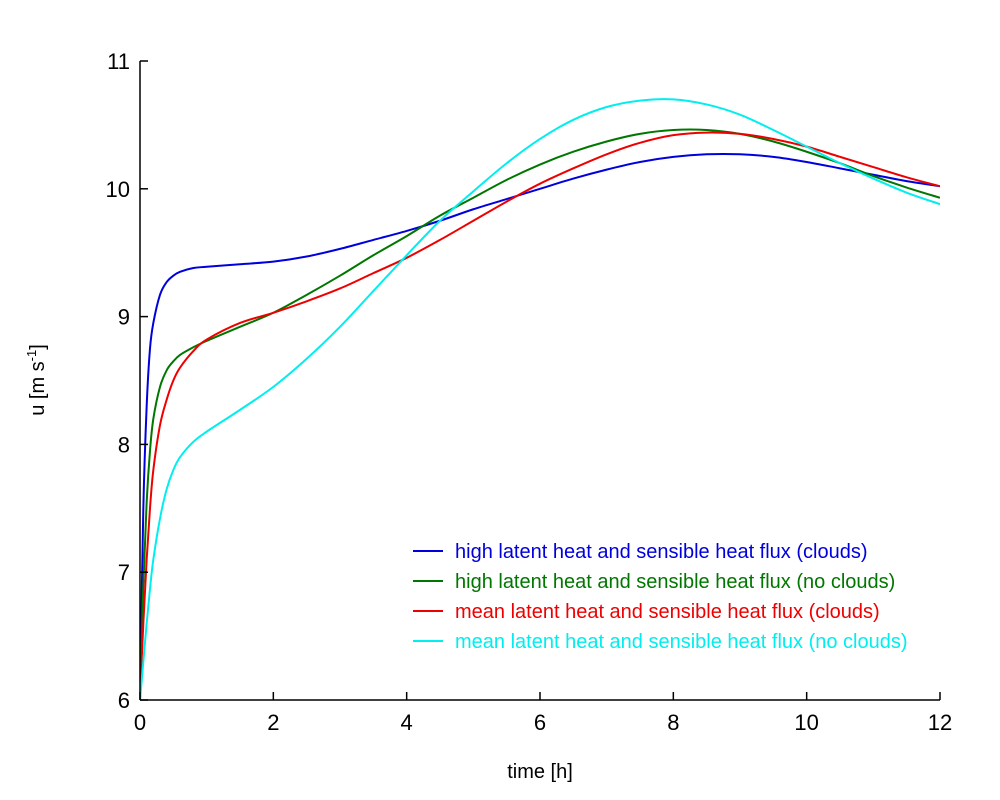  What do you see at coordinates (140, 722) in the screenshot?
I see `x-tick-label: 0` at bounding box center [140, 722].